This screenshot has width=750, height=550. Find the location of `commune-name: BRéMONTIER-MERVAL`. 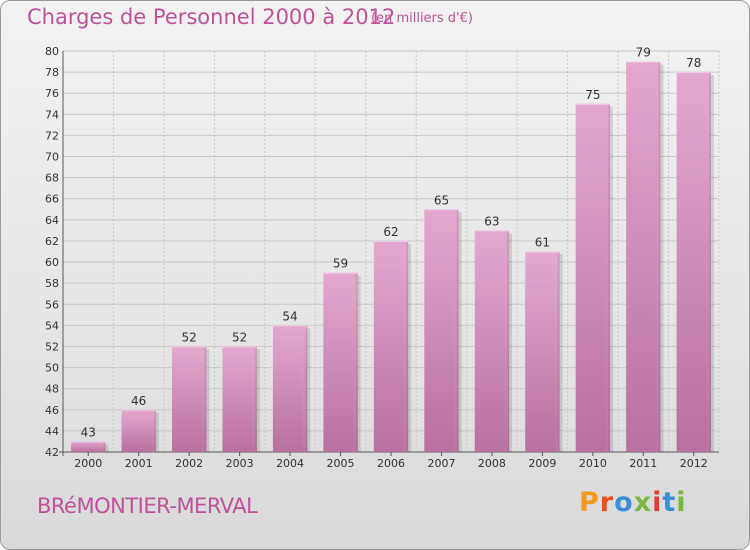

commune-name: BRéMONTIER-MERVAL is located at coordinates (147, 506).